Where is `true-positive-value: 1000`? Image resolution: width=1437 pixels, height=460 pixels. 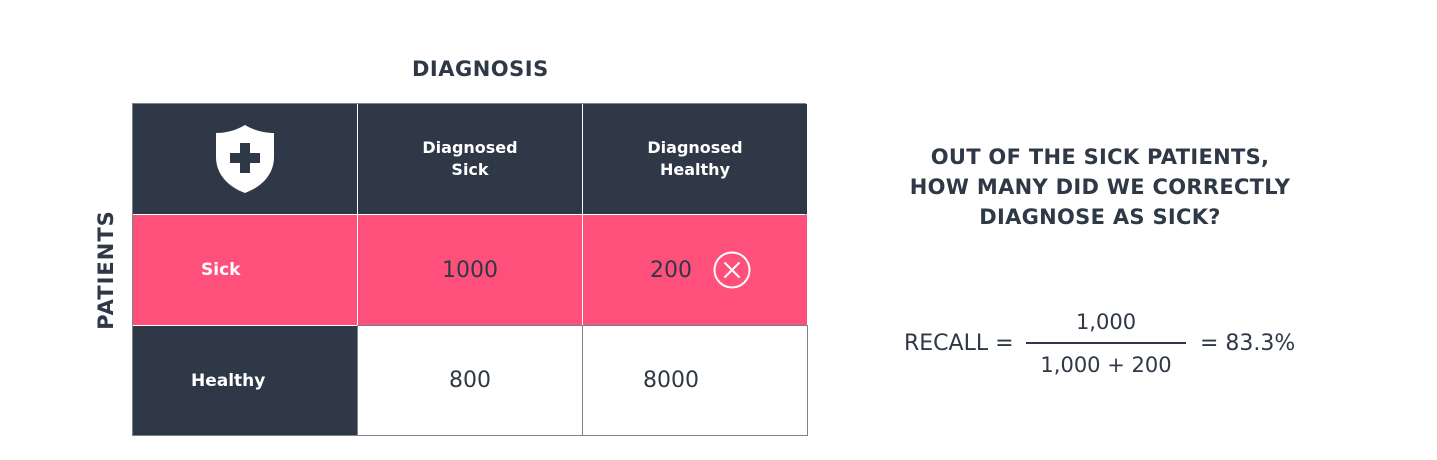
true-positive-value: 1000 is located at coordinates (470, 270).